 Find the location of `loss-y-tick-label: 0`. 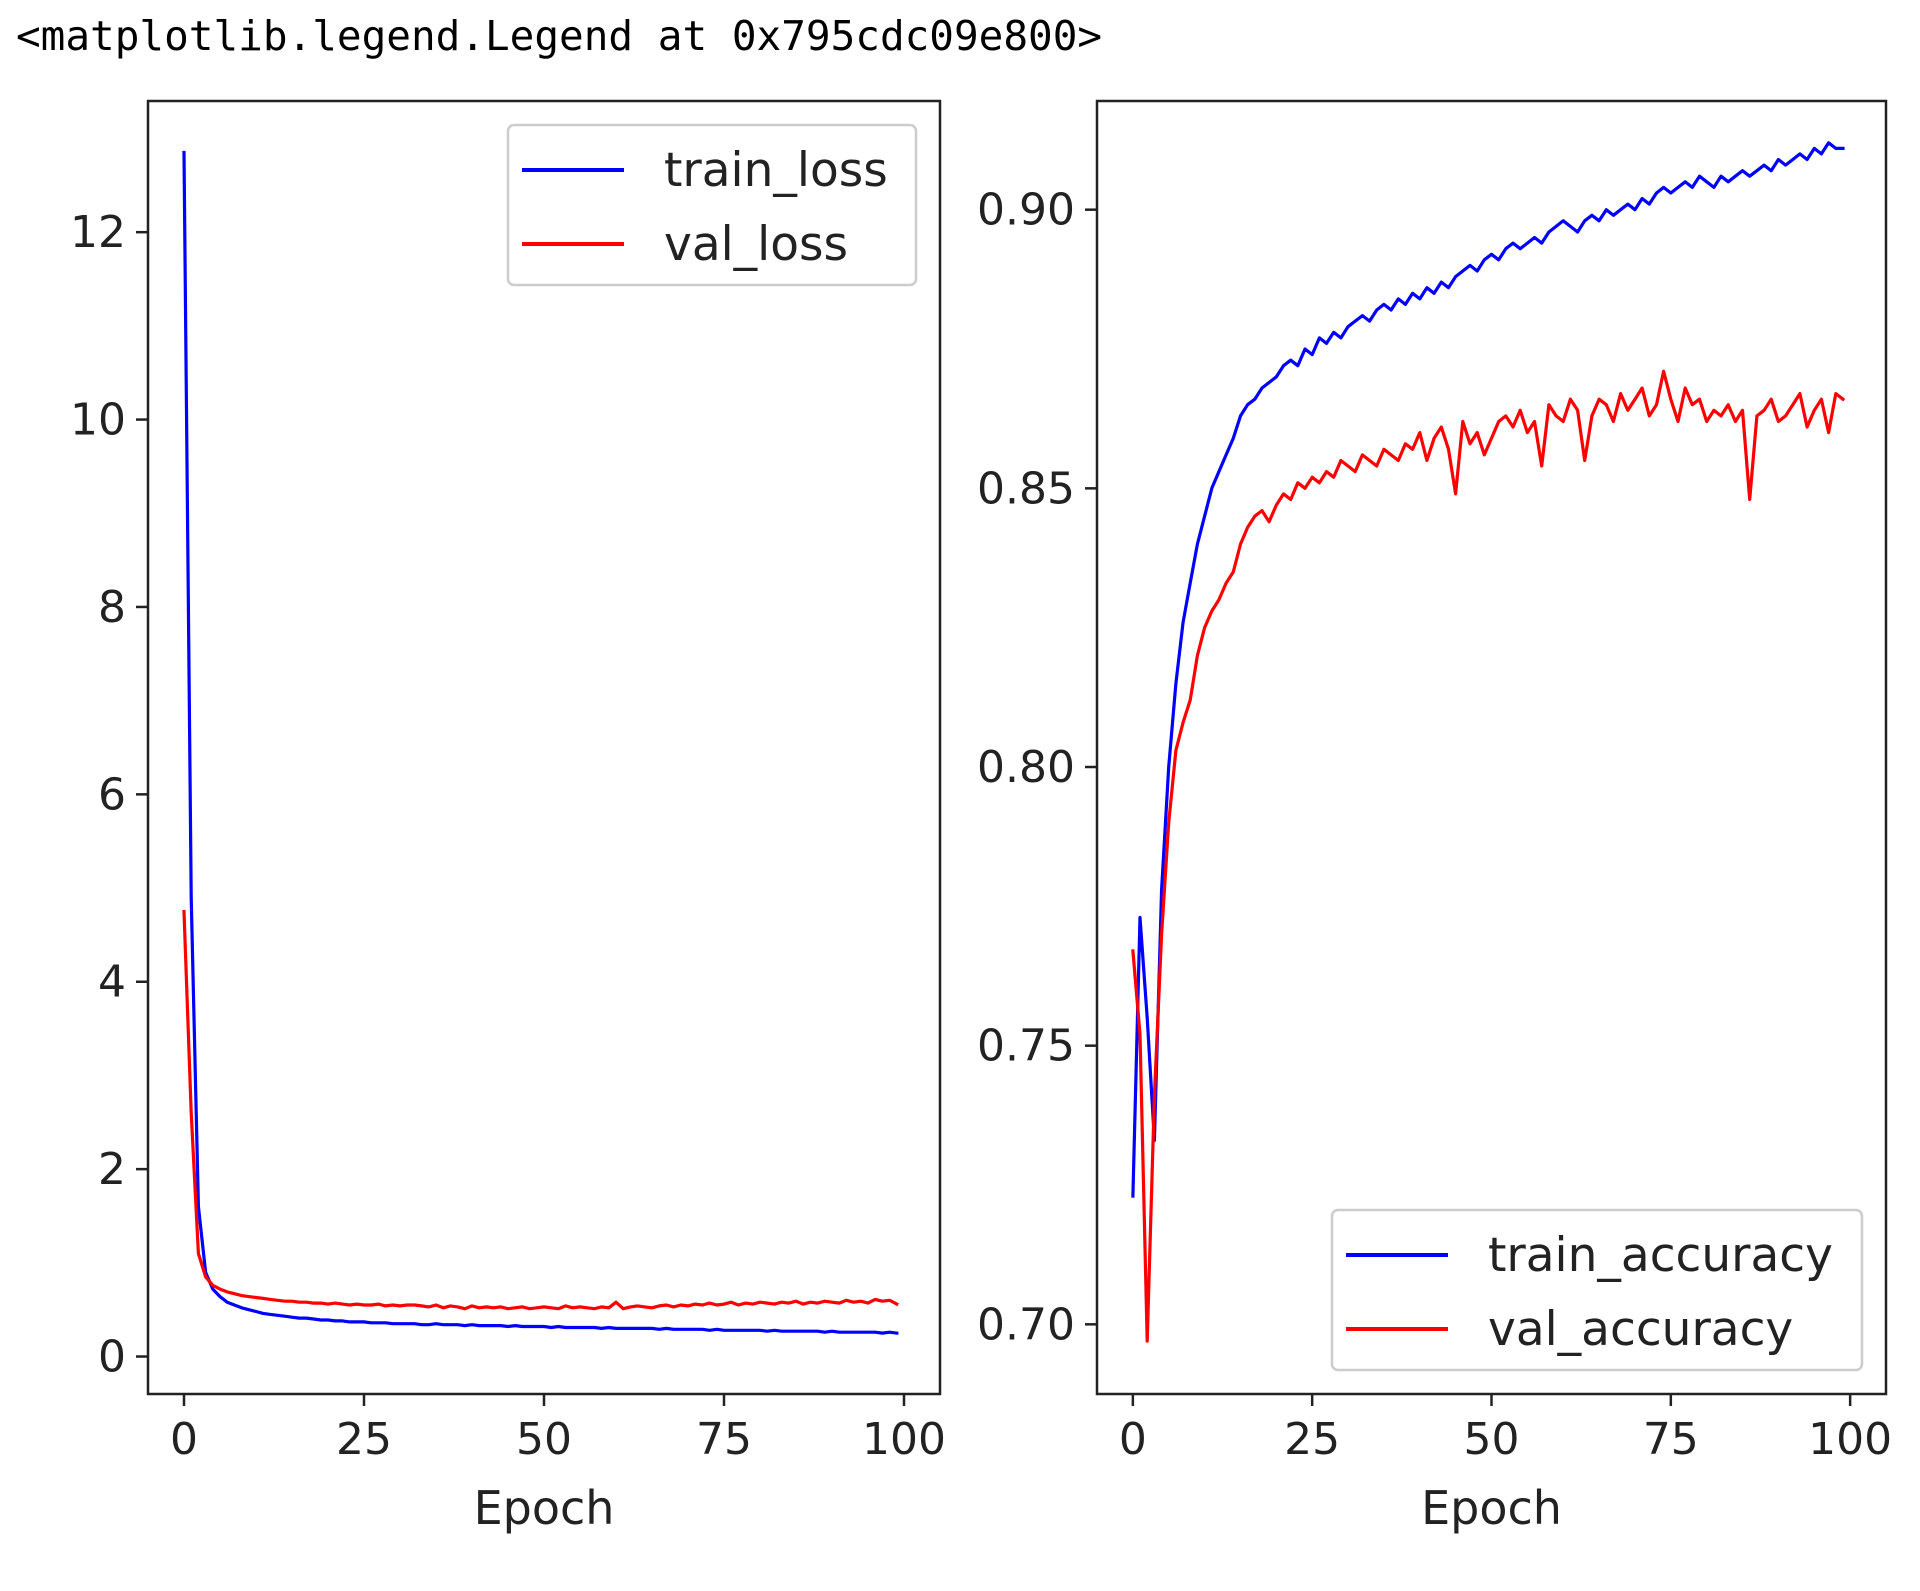

loss-y-tick-label: 0 is located at coordinates (112, 1357).